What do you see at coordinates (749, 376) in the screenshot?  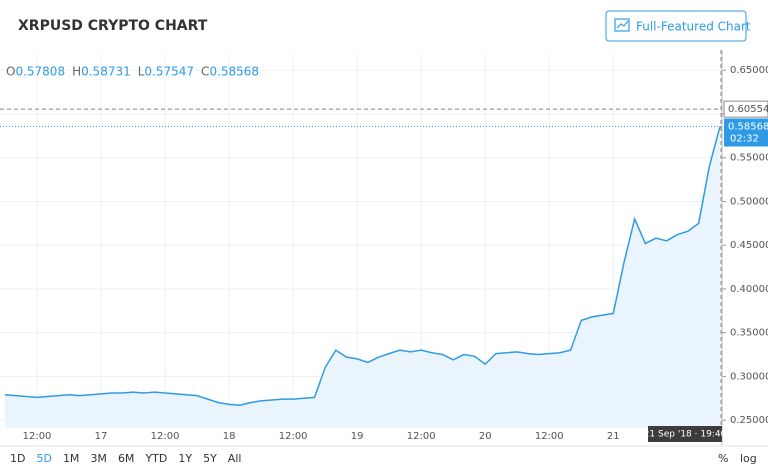 I see `y-tick-label: 0.30000` at bounding box center [749, 376].